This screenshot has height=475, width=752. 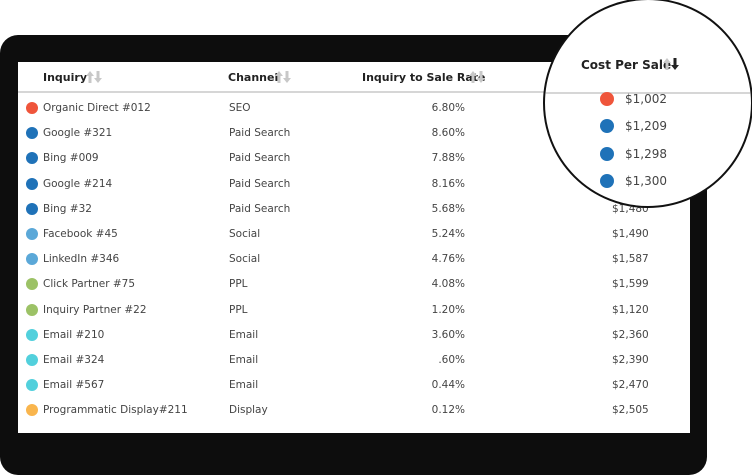 I want to click on inquiry-name: Google #321, so click(x=78, y=133).